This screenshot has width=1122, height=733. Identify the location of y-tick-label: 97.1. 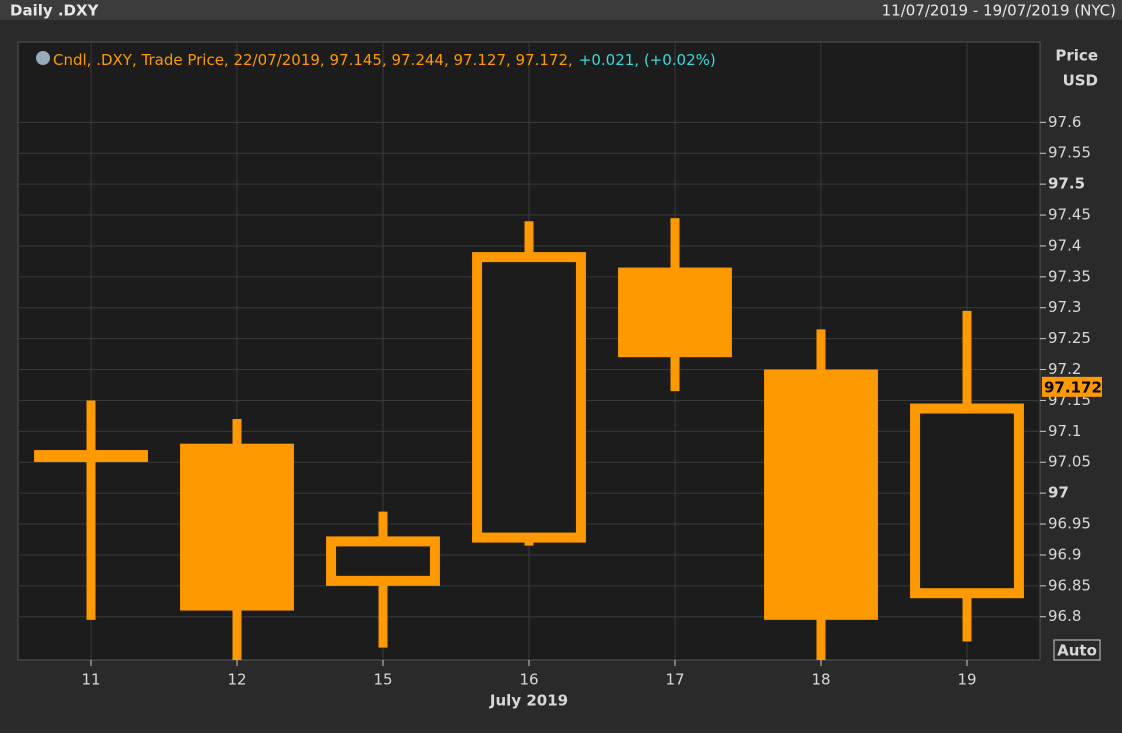
(1064, 431).